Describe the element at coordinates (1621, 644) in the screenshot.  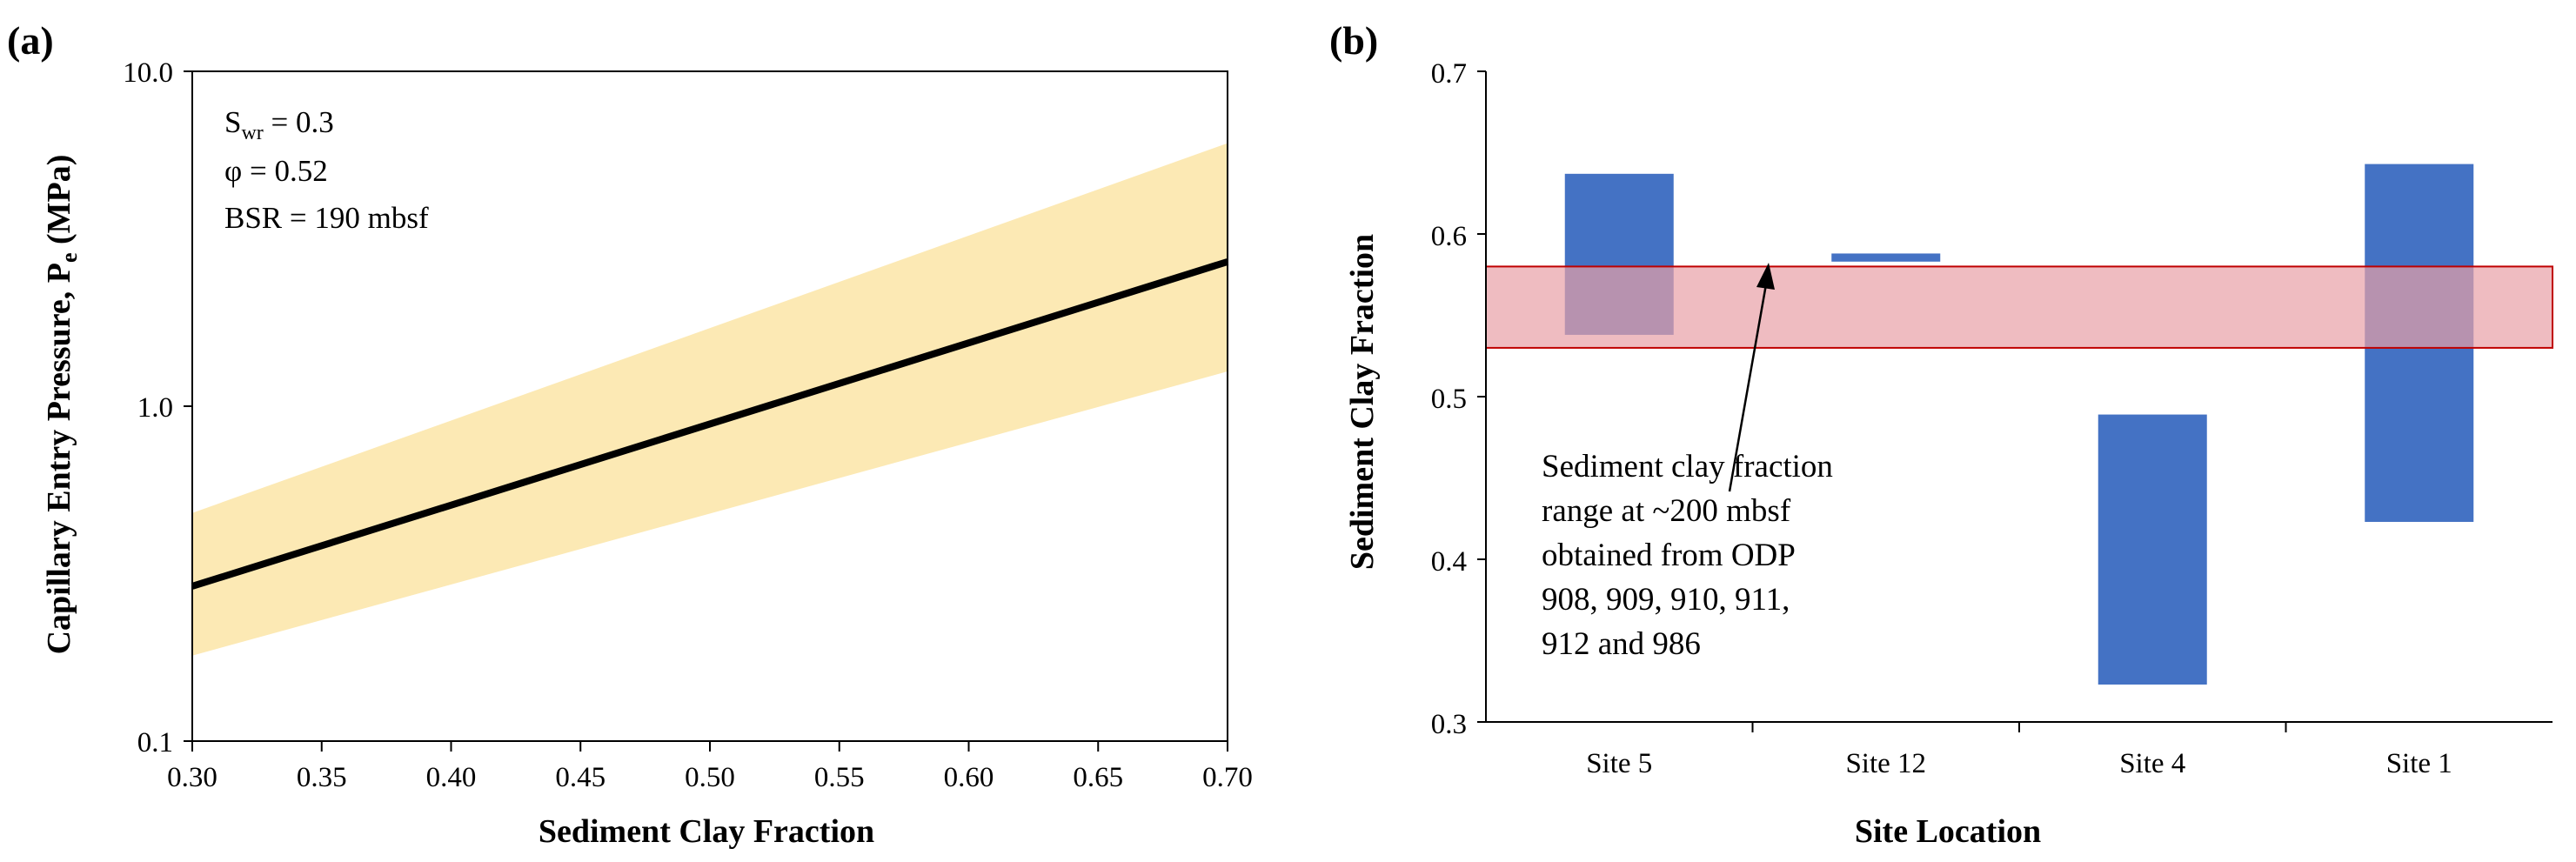
I see `annotation-line: 912 and 986` at that location.